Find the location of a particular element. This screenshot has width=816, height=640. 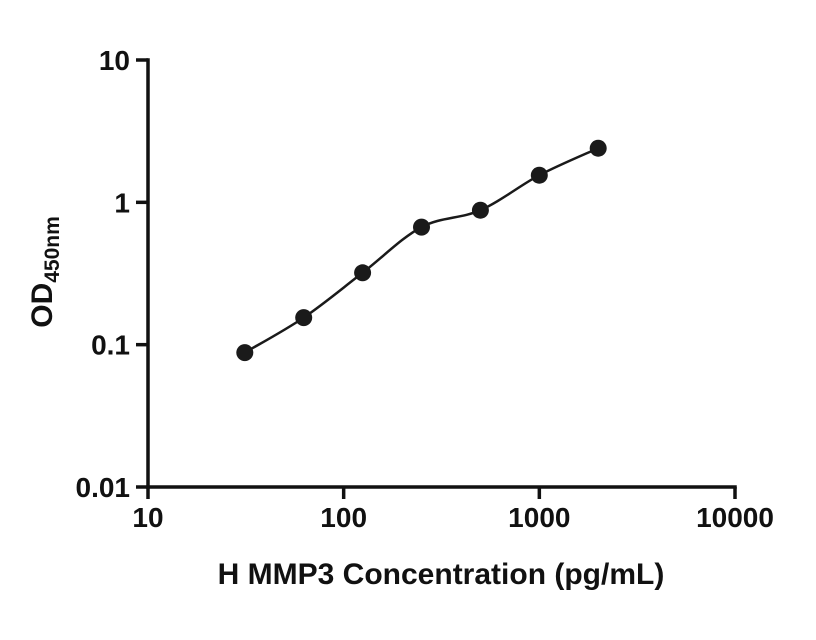

y-axis-title-base: OD is located at coordinates (42, 305).